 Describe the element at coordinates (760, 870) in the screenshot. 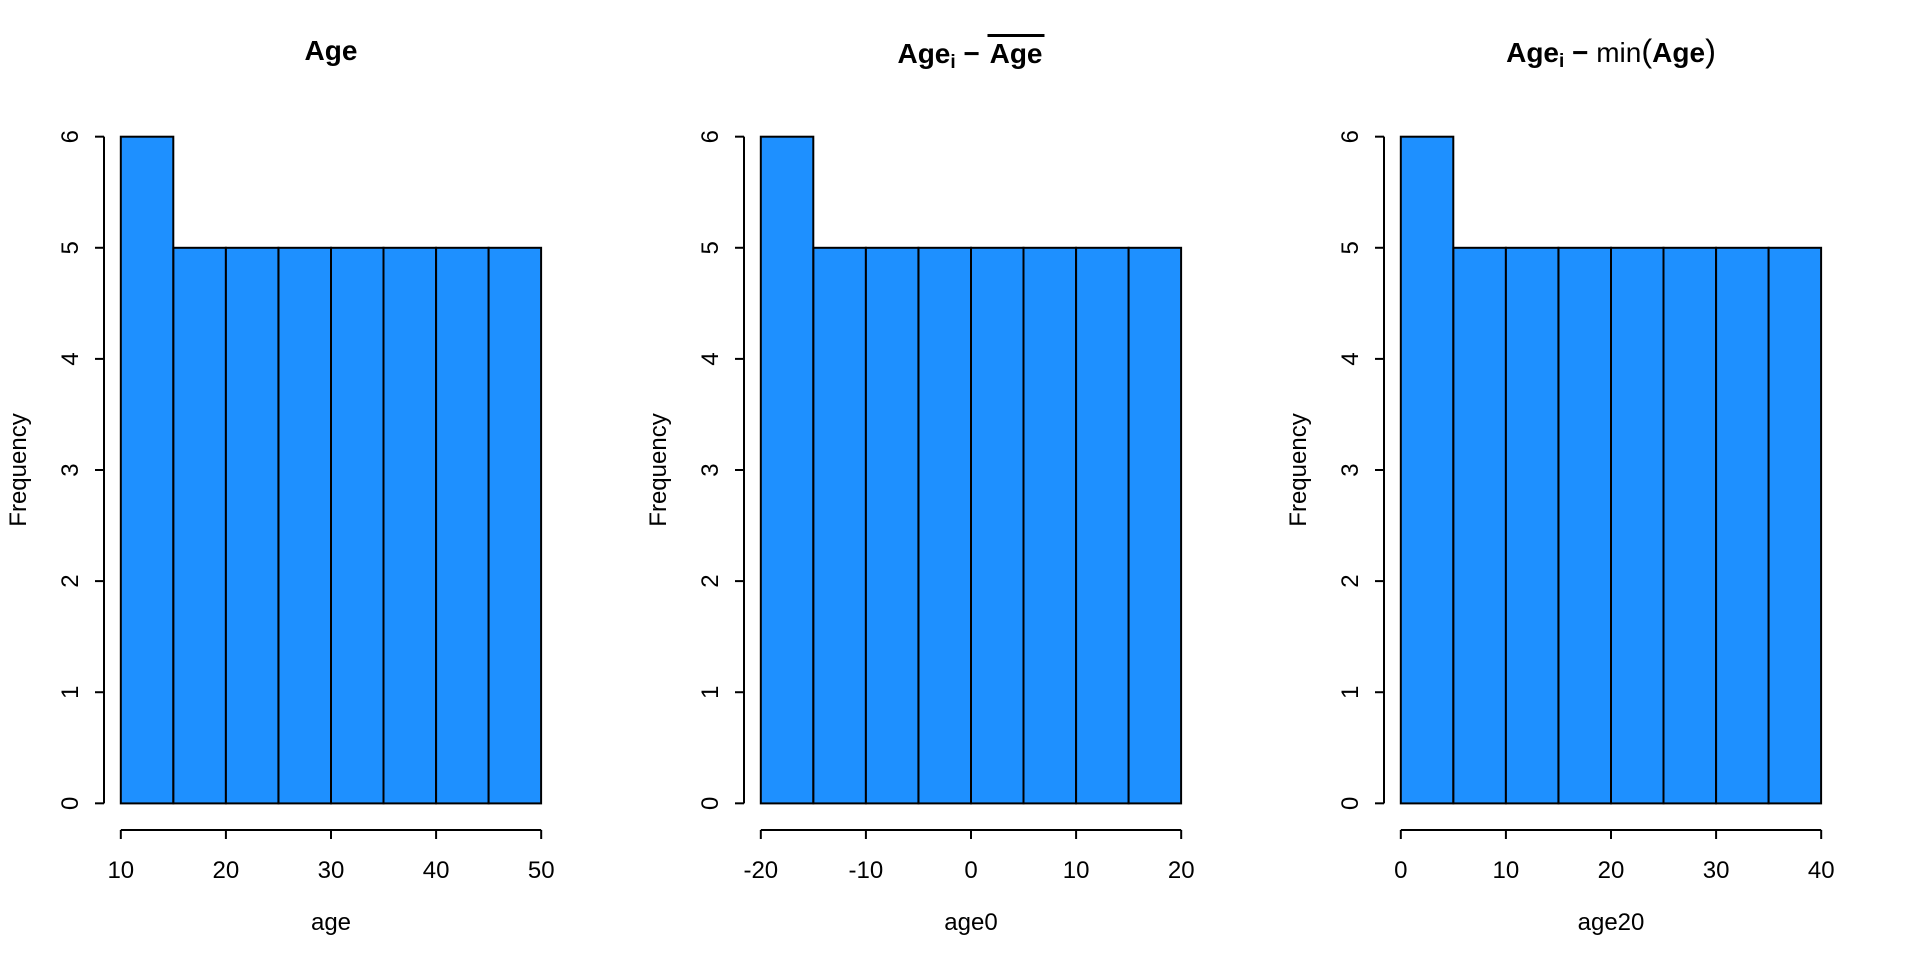

I see `x-axis-tick-label: -20` at that location.